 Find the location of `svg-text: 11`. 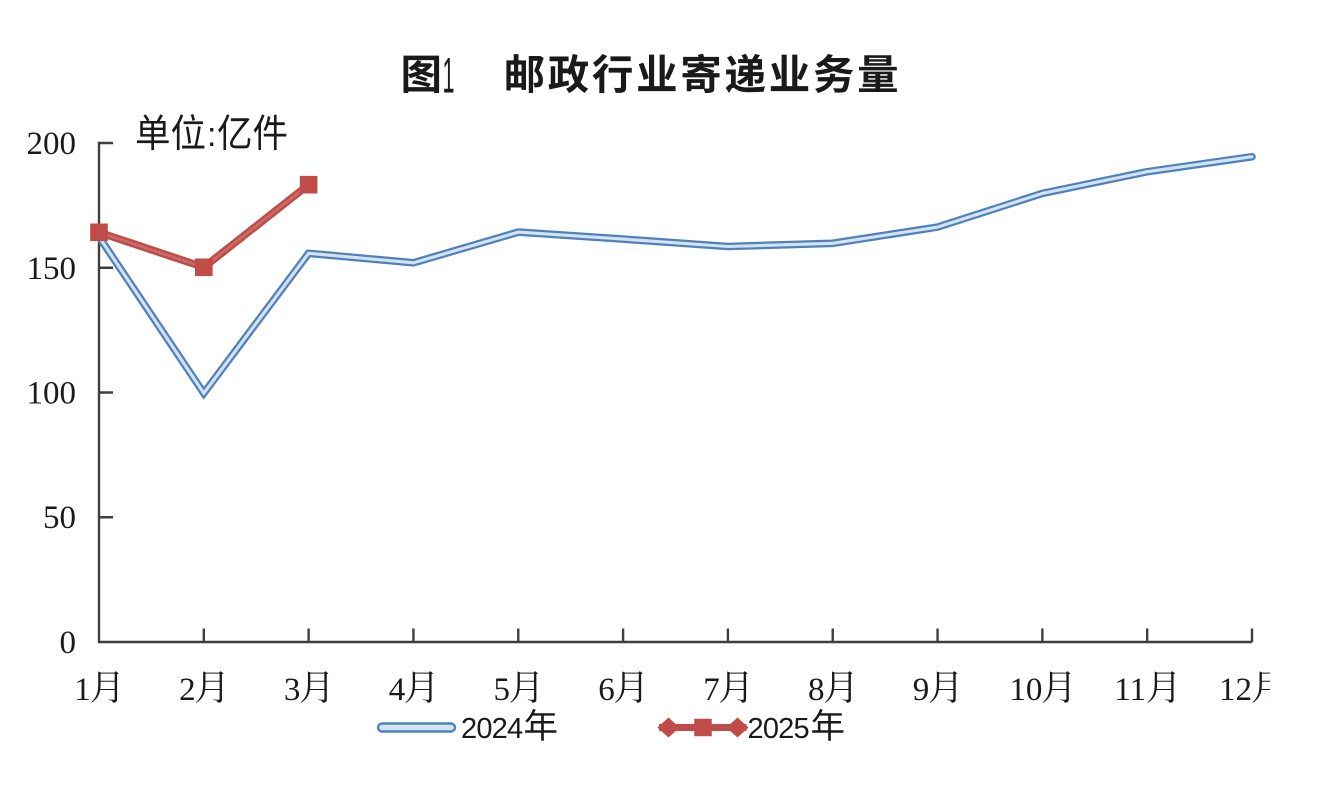

svg-text: 11 is located at coordinates (1130, 690).